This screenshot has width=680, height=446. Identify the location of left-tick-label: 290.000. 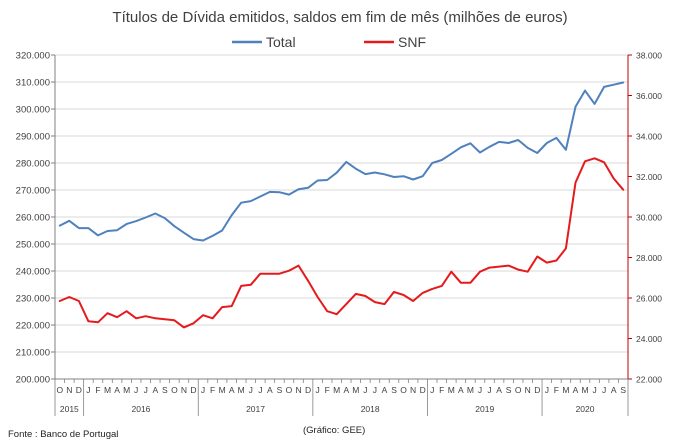
(33, 137).